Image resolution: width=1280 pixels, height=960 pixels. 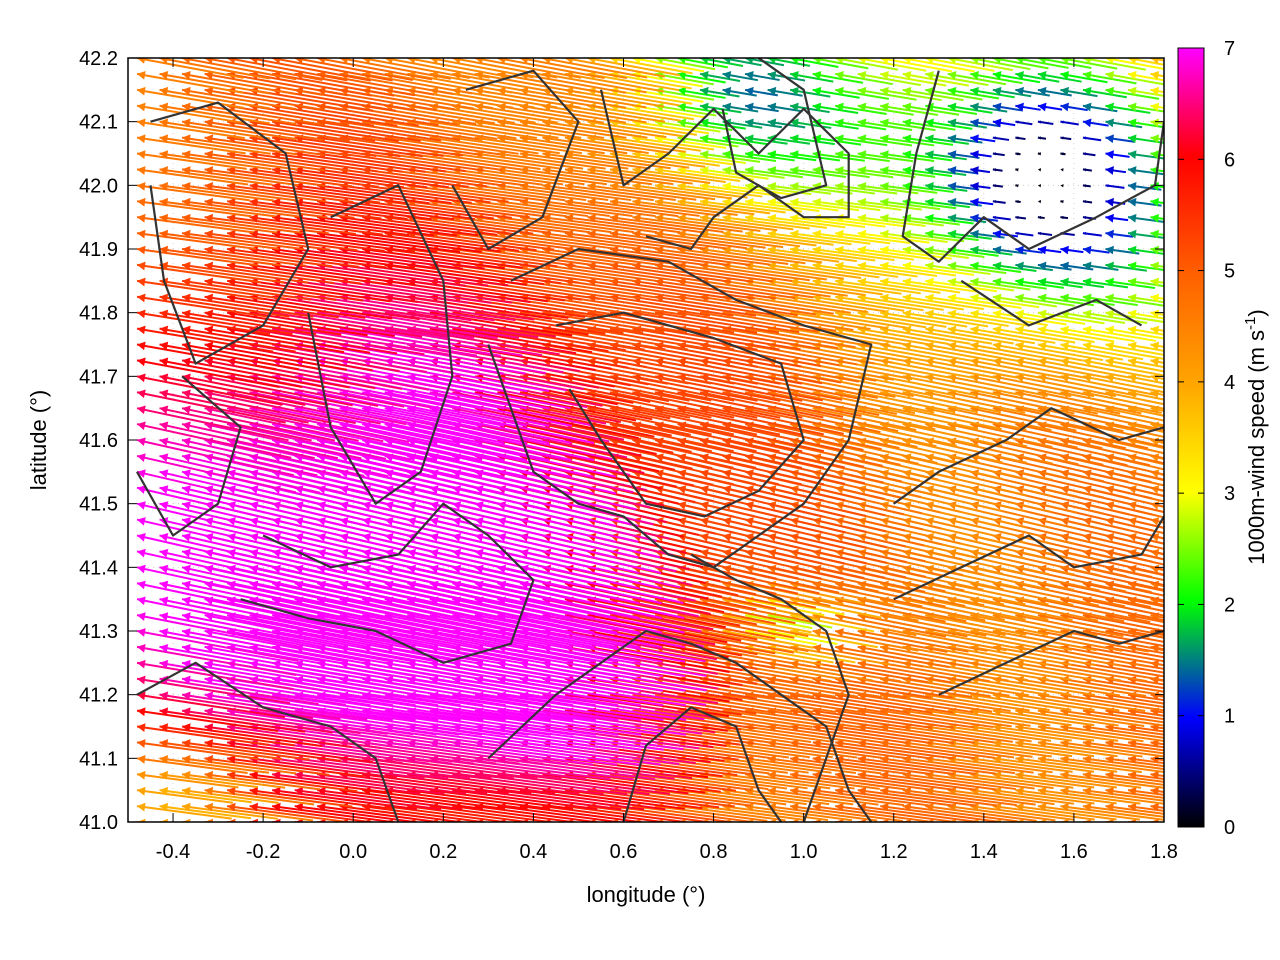 I want to click on x-tick-label: 0.6, so click(x=624, y=852).